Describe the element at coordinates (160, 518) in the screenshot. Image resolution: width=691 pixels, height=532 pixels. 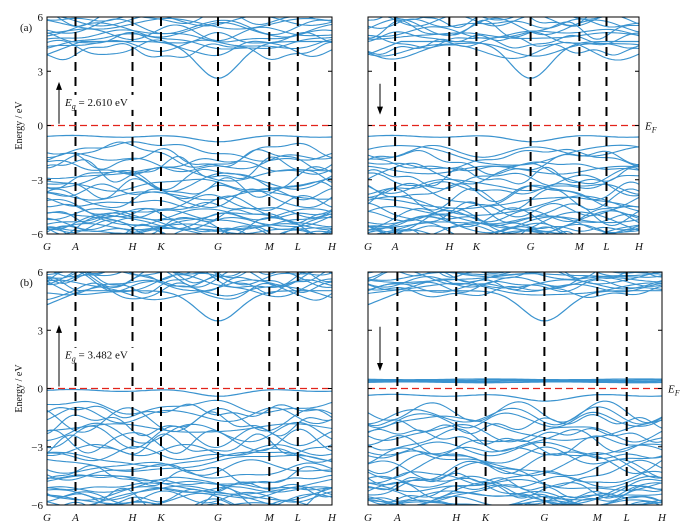
I see `x-tick-label: K` at that location.